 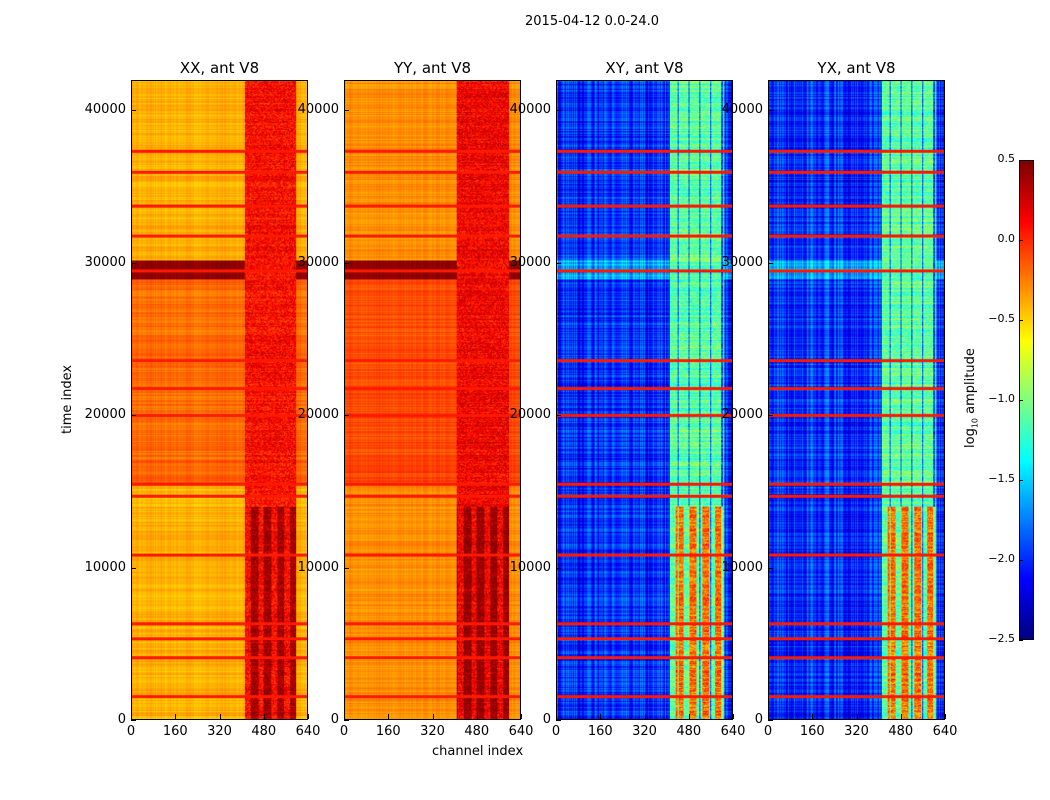 I want to click on colorbar-tick-label: −2.0, so click(x=1001, y=558).